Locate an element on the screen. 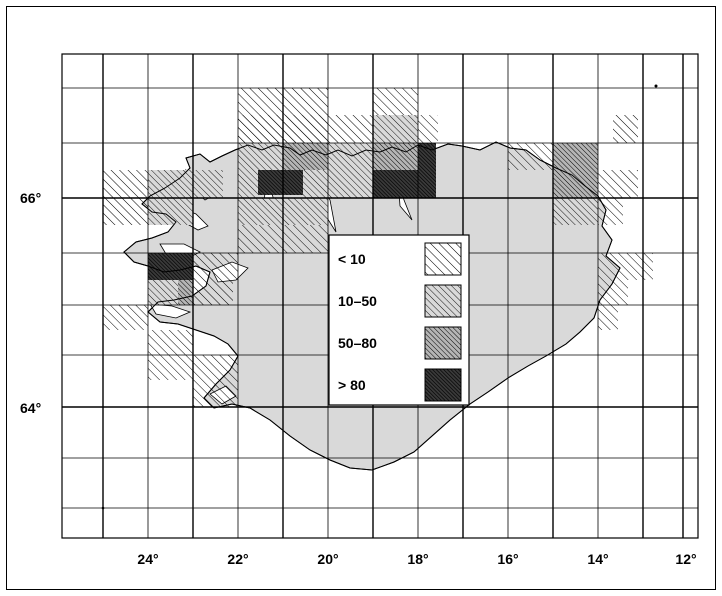 The width and height of the screenshot is (722, 596). longitude-labels: 24° 22° 20° 18° 16° 14° 12° is located at coordinates (416, 559).